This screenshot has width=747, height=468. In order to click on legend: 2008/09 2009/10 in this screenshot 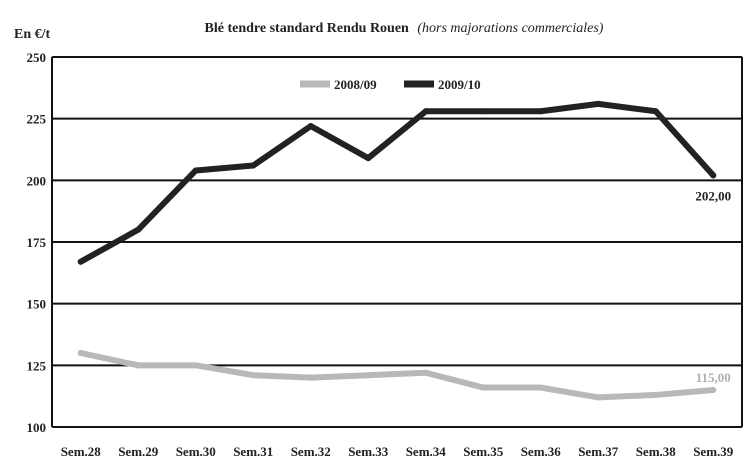, I will do `click(390, 84)`.